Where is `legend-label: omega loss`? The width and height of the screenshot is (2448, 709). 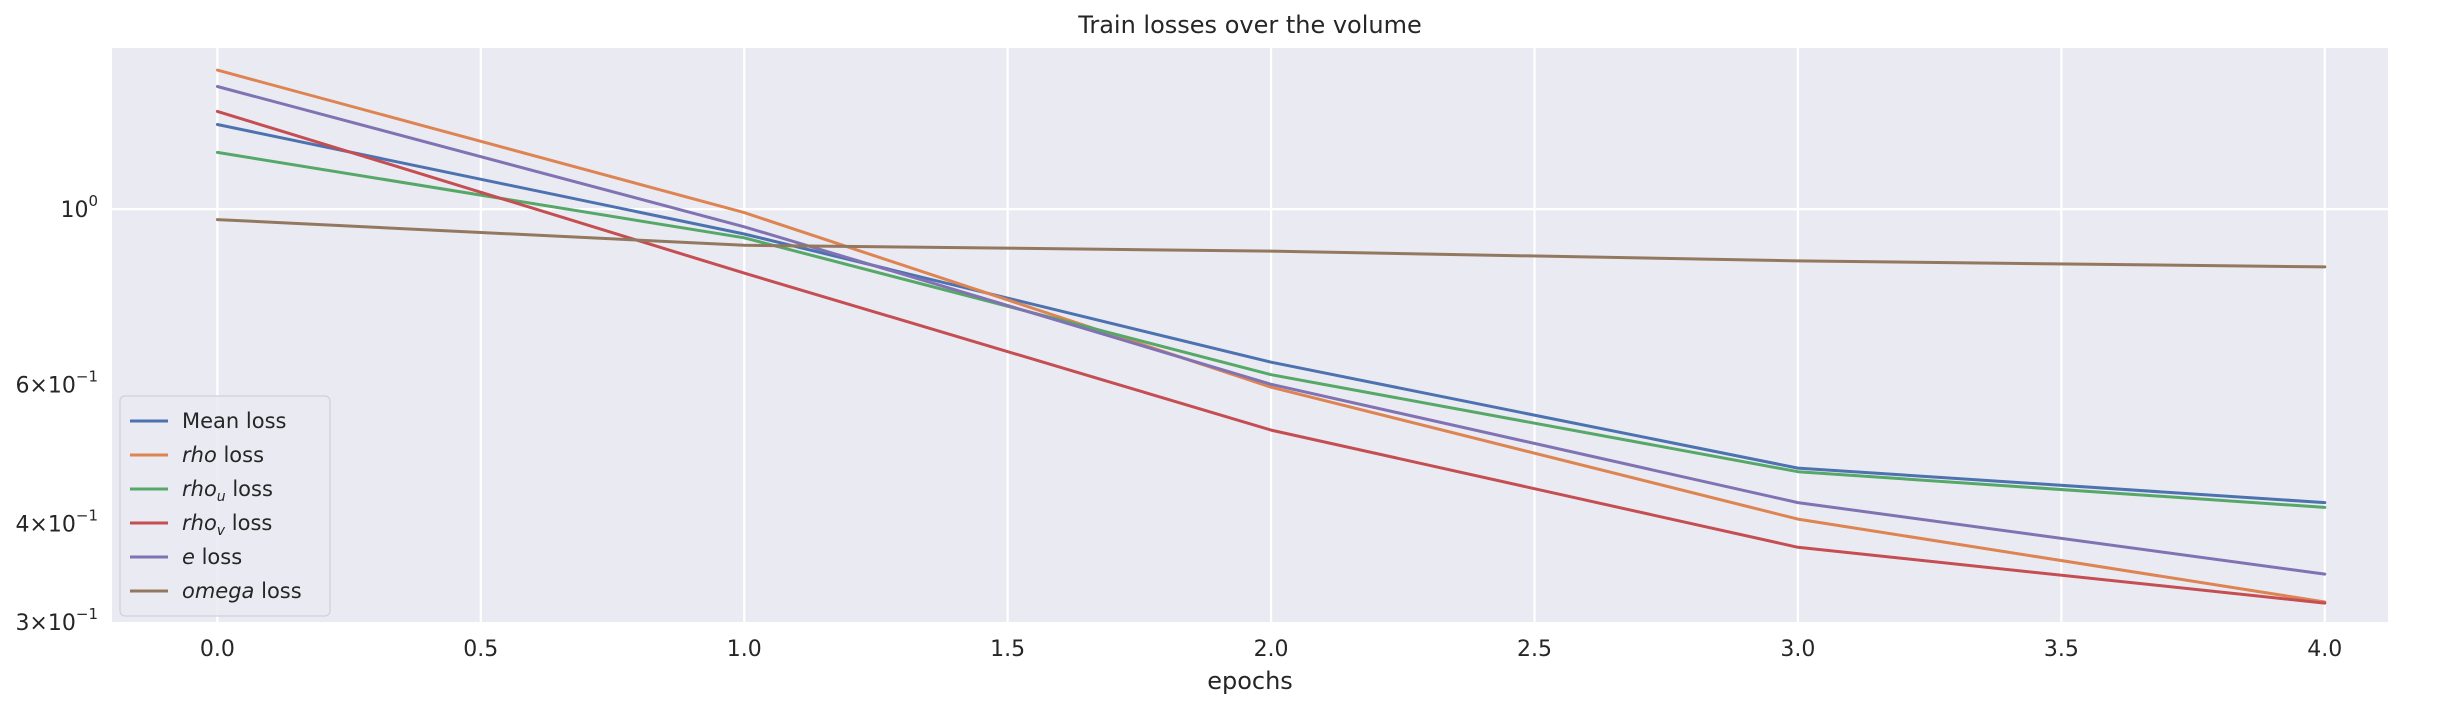 legend-label: omega loss is located at coordinates (242, 591).